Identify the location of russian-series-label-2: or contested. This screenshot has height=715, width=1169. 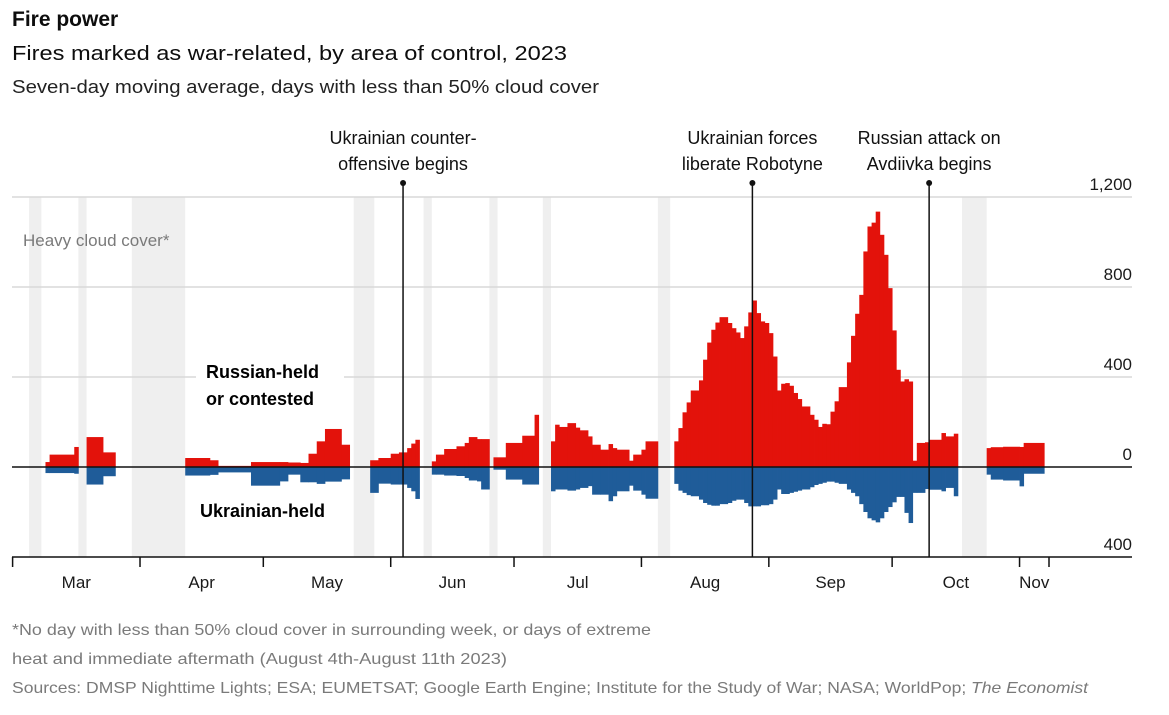
(260, 399).